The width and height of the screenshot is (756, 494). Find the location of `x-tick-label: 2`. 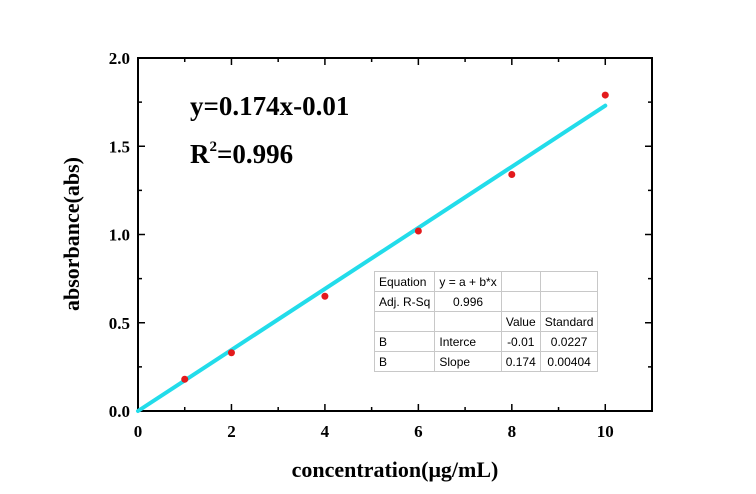

x-tick-label: 2 is located at coordinates (231, 431).